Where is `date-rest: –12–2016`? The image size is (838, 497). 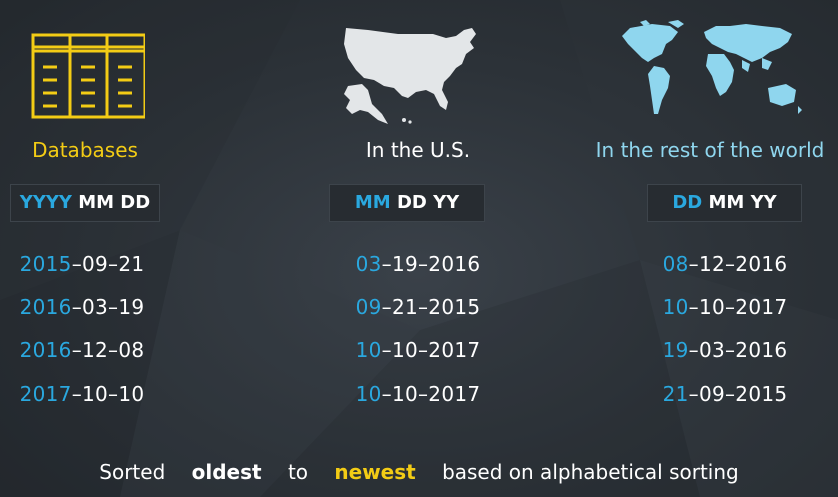 date-rest: –12–2016 is located at coordinates (738, 264).